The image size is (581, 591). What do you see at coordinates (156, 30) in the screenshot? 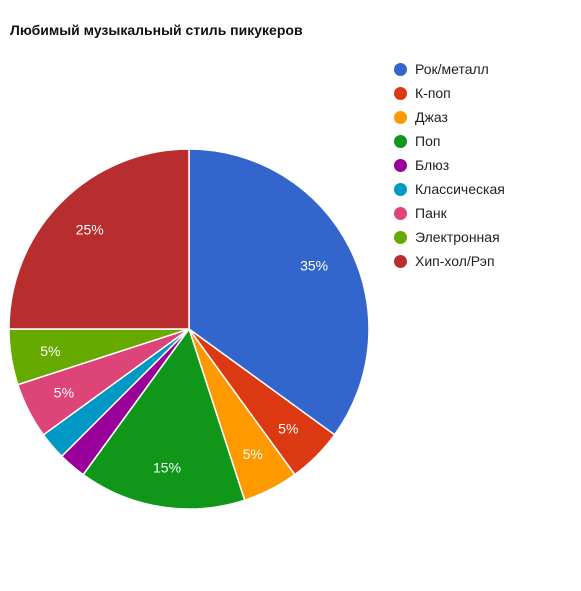
I see `chart-title: Любимый музыкальный стиль пикукеров` at bounding box center [156, 30].